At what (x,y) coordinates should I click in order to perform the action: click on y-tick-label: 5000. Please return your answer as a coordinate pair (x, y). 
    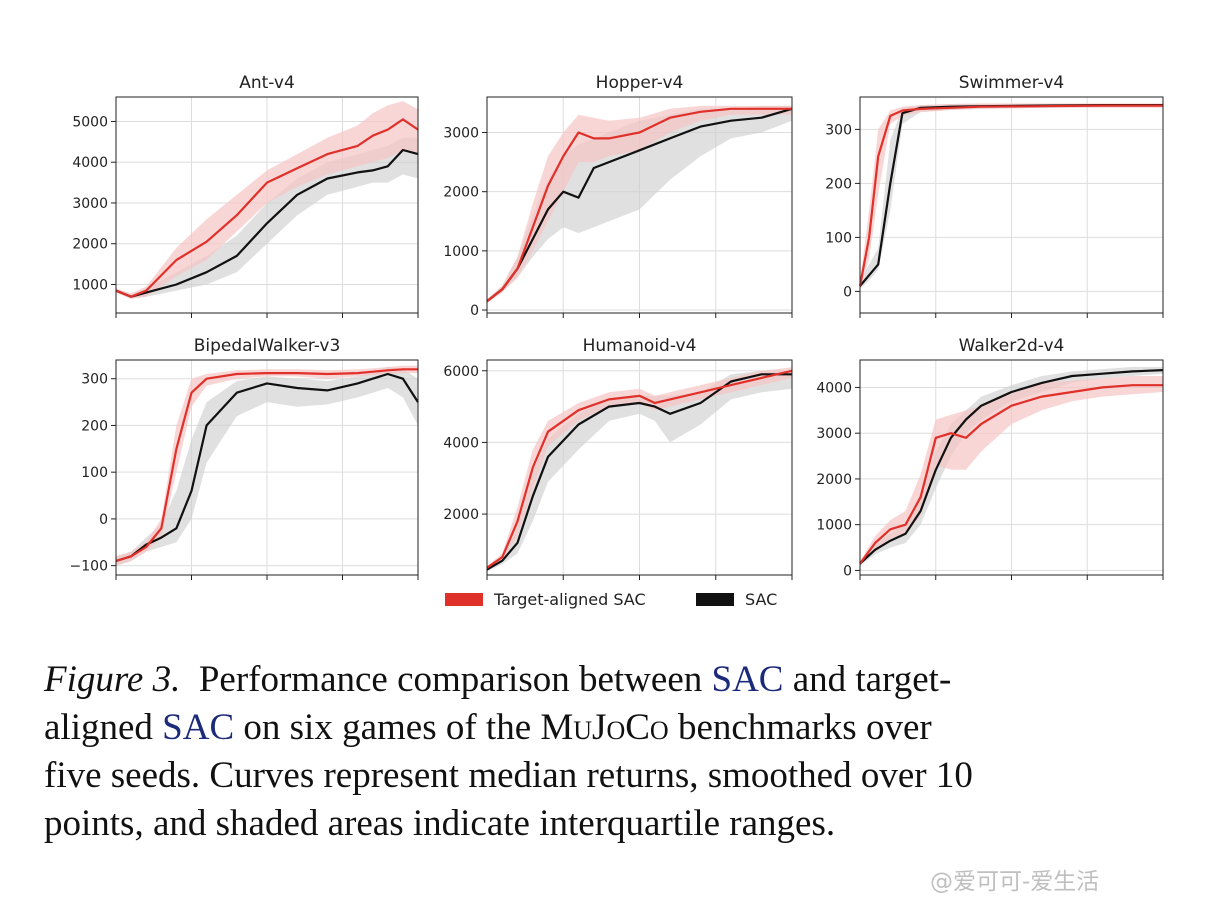
    Looking at the image, I should click on (90, 122).